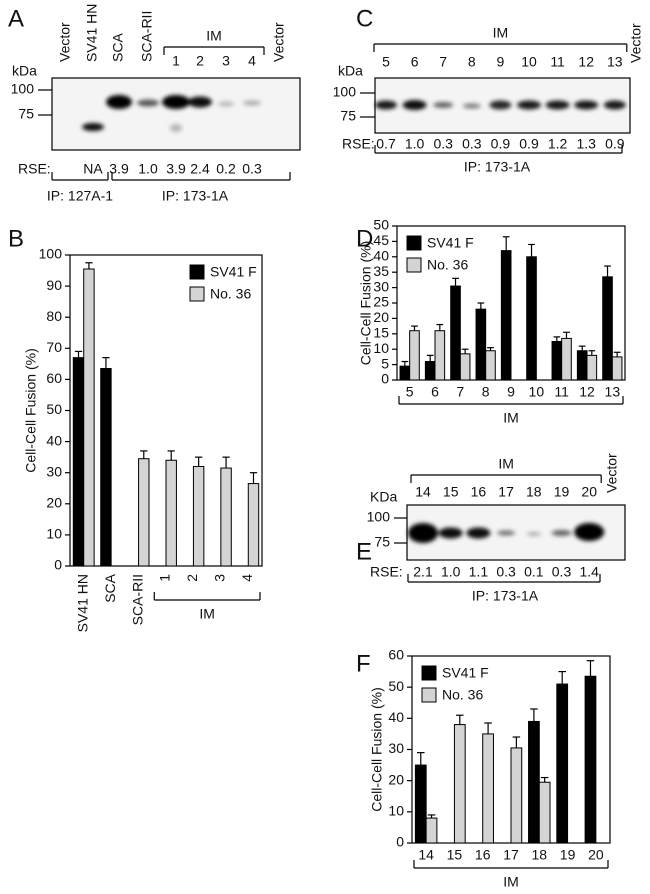  What do you see at coordinates (171, 113) in the screenshot?
I see `bands` at bounding box center [171, 113].